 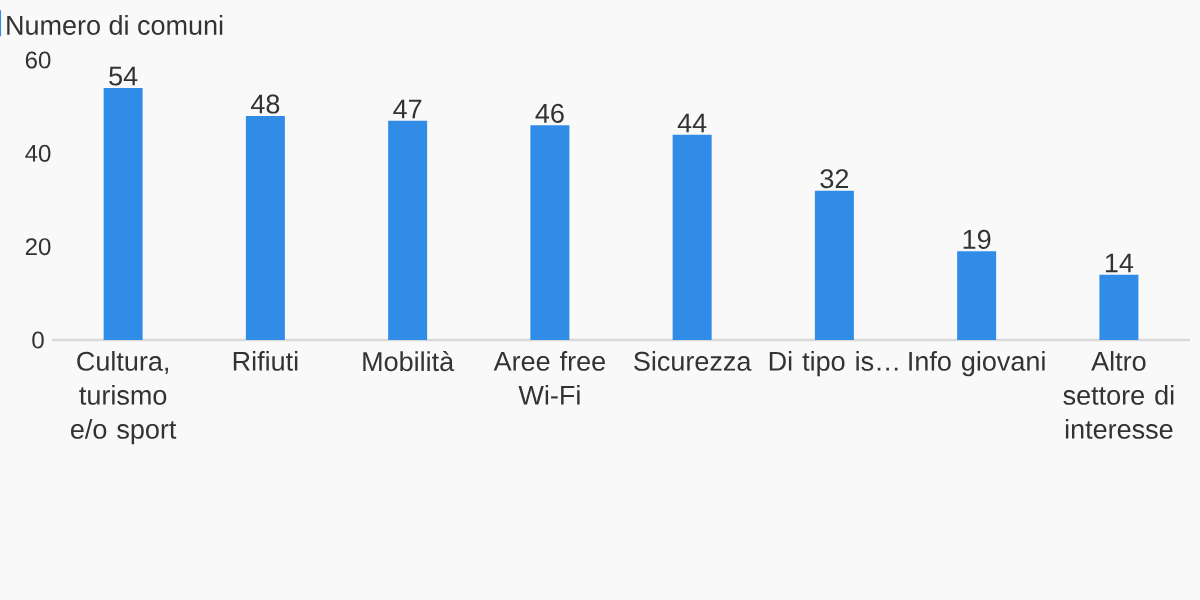 I want to click on y-tick-label: 40, so click(x=38, y=153).